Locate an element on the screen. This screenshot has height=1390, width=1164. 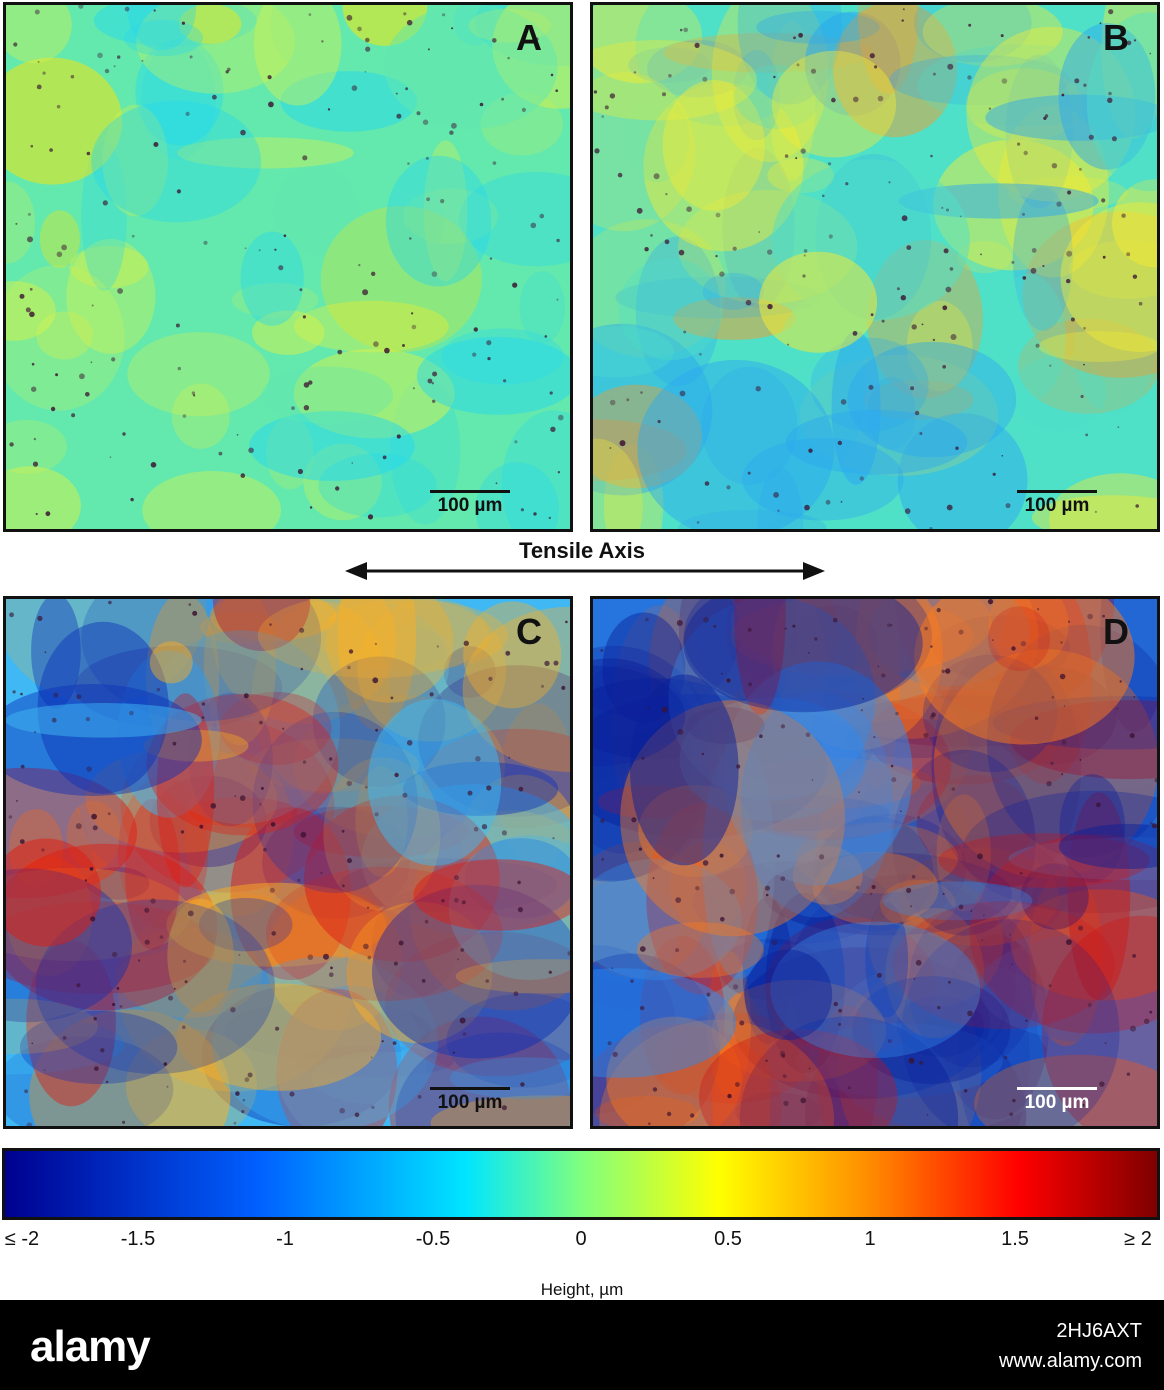
panel-letter: C is located at coordinates (529, 631).